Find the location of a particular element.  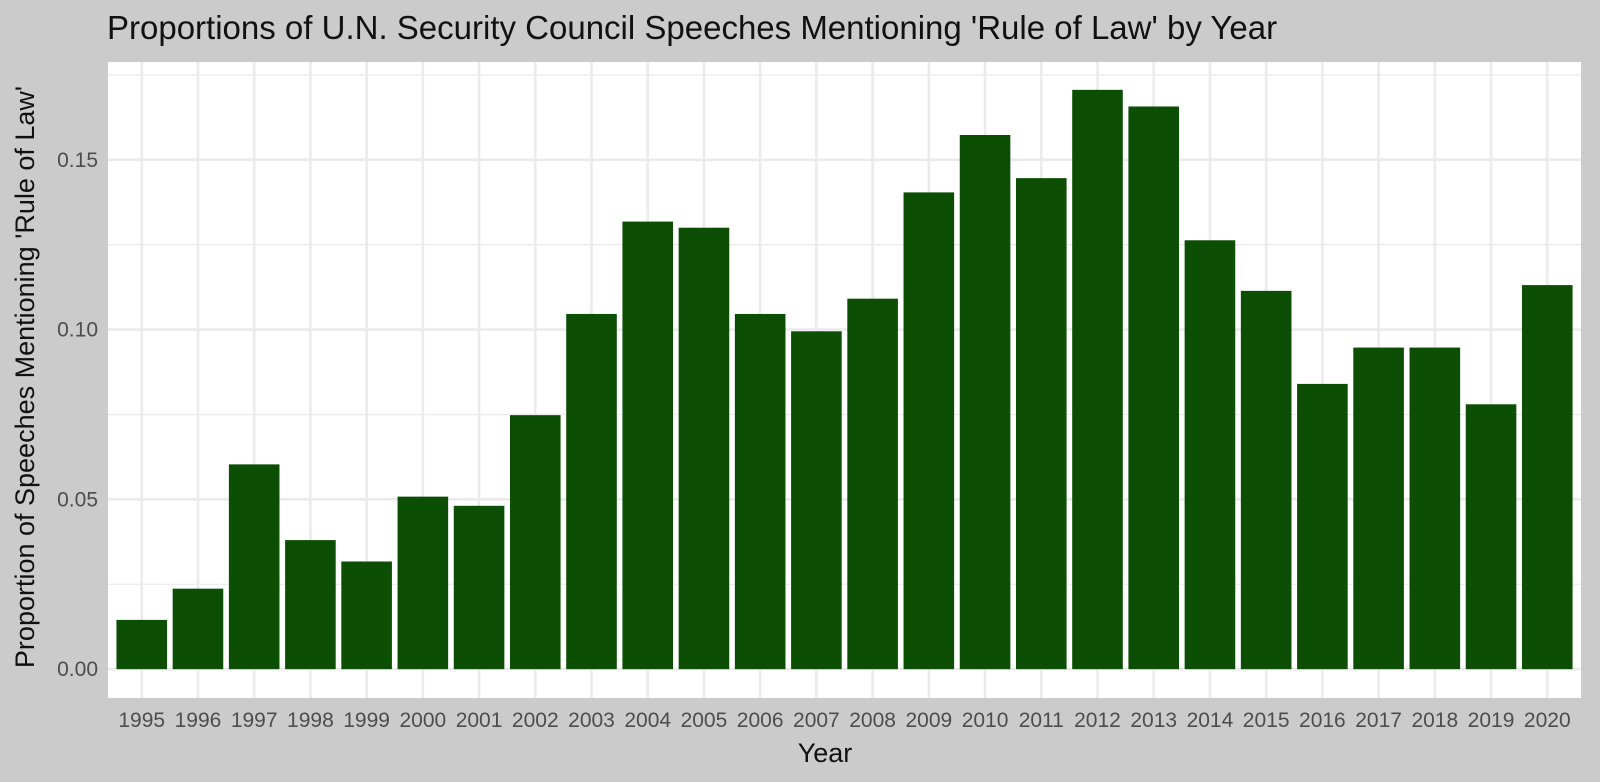

bar-2008 is located at coordinates (872, 484).